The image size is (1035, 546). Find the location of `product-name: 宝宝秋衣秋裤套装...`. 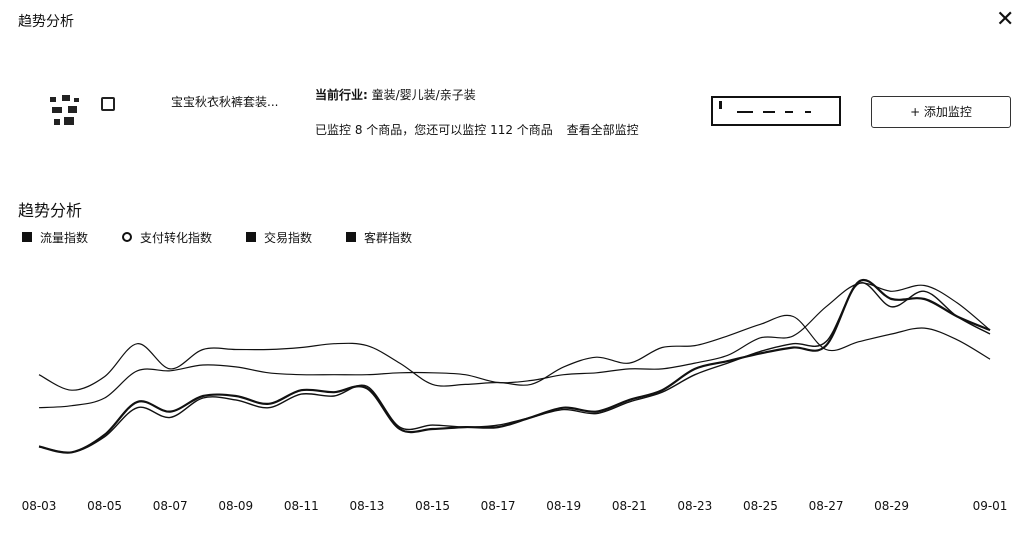

product-name: 宝宝秋衣秋裤套装... is located at coordinates (225, 102).